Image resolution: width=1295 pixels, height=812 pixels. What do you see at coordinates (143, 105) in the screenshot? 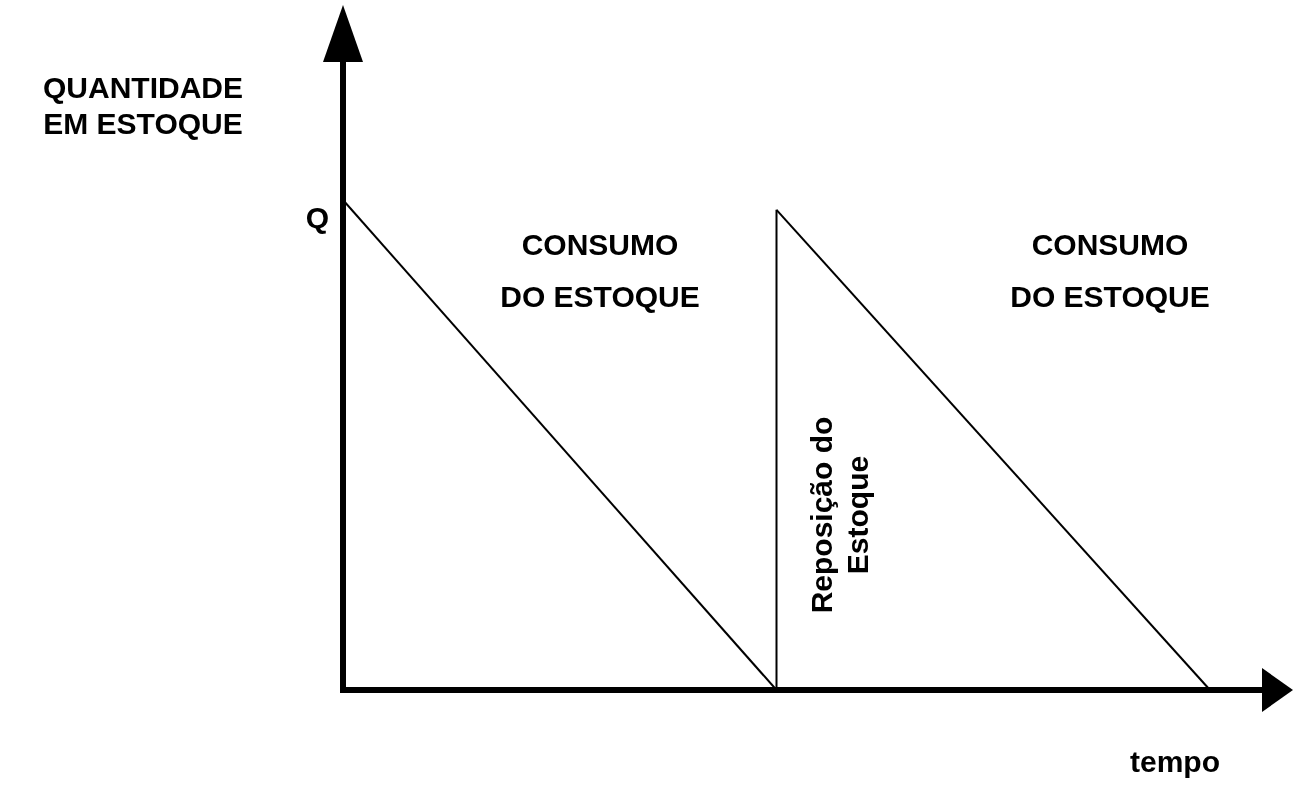
I see `y-axis-title: QUANTIDADE EM ESTOQUE` at bounding box center [143, 105].